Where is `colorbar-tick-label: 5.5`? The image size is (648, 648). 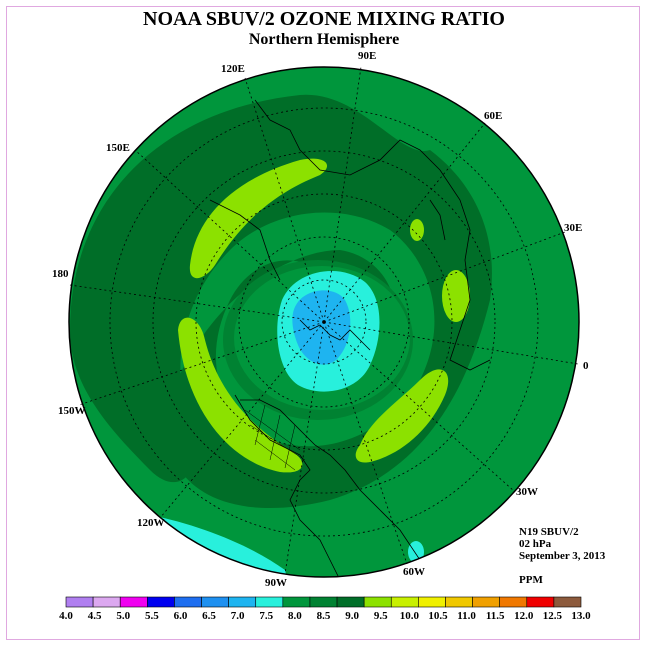
colorbar-tick-label: 5.5 is located at coordinates (151, 616).